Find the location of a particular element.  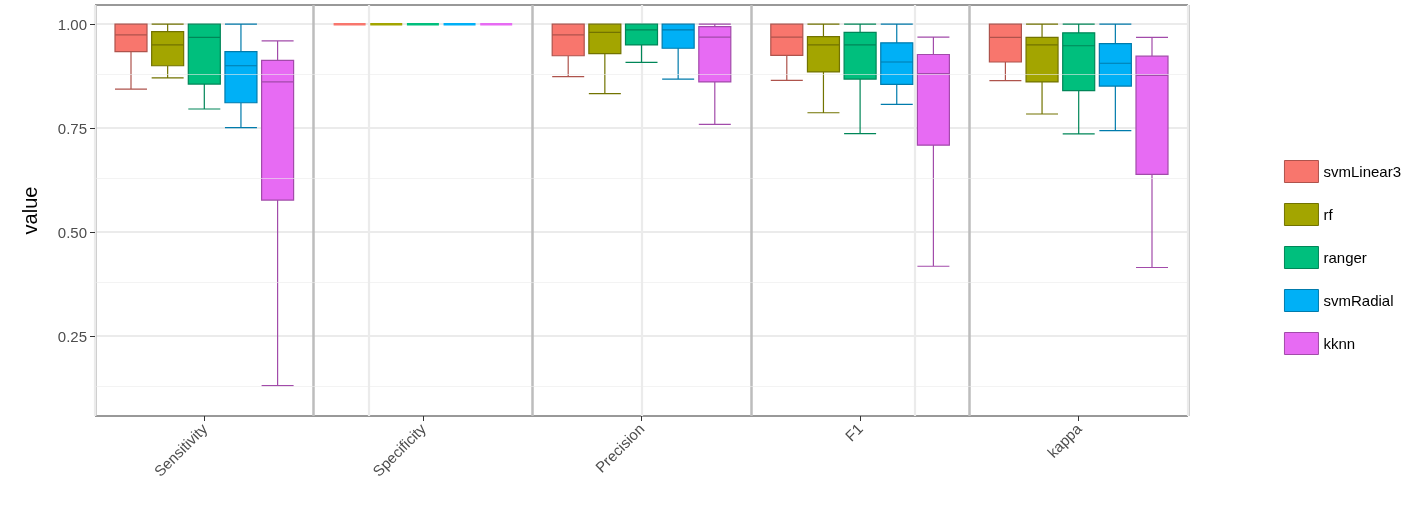

y-tick-label: 0.25 is located at coordinates (72, 336).